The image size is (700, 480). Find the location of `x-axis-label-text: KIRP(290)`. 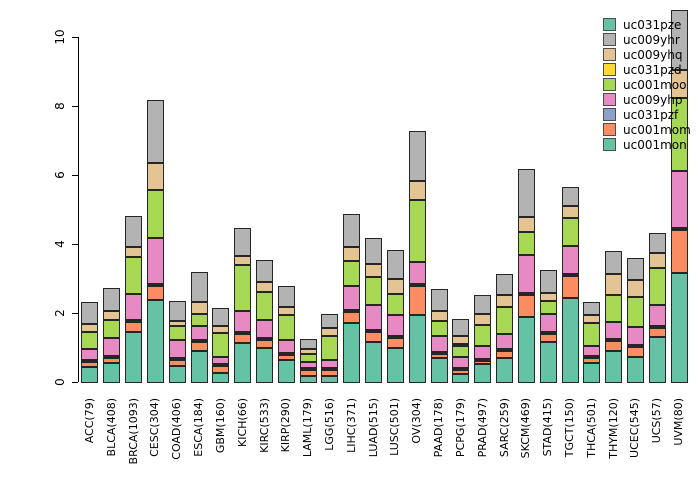

x-axis-label-text: KIRP(290) is located at coordinates (286, 425).